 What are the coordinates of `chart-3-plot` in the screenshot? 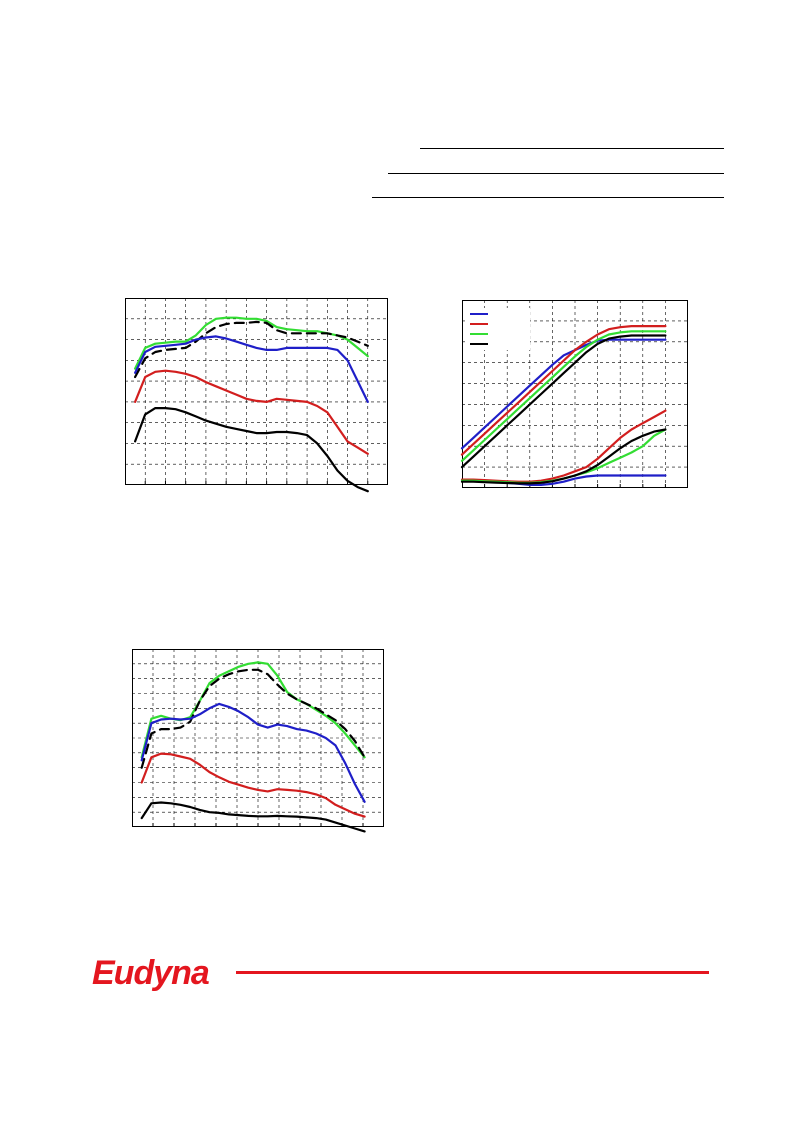 It's located at (258, 741).